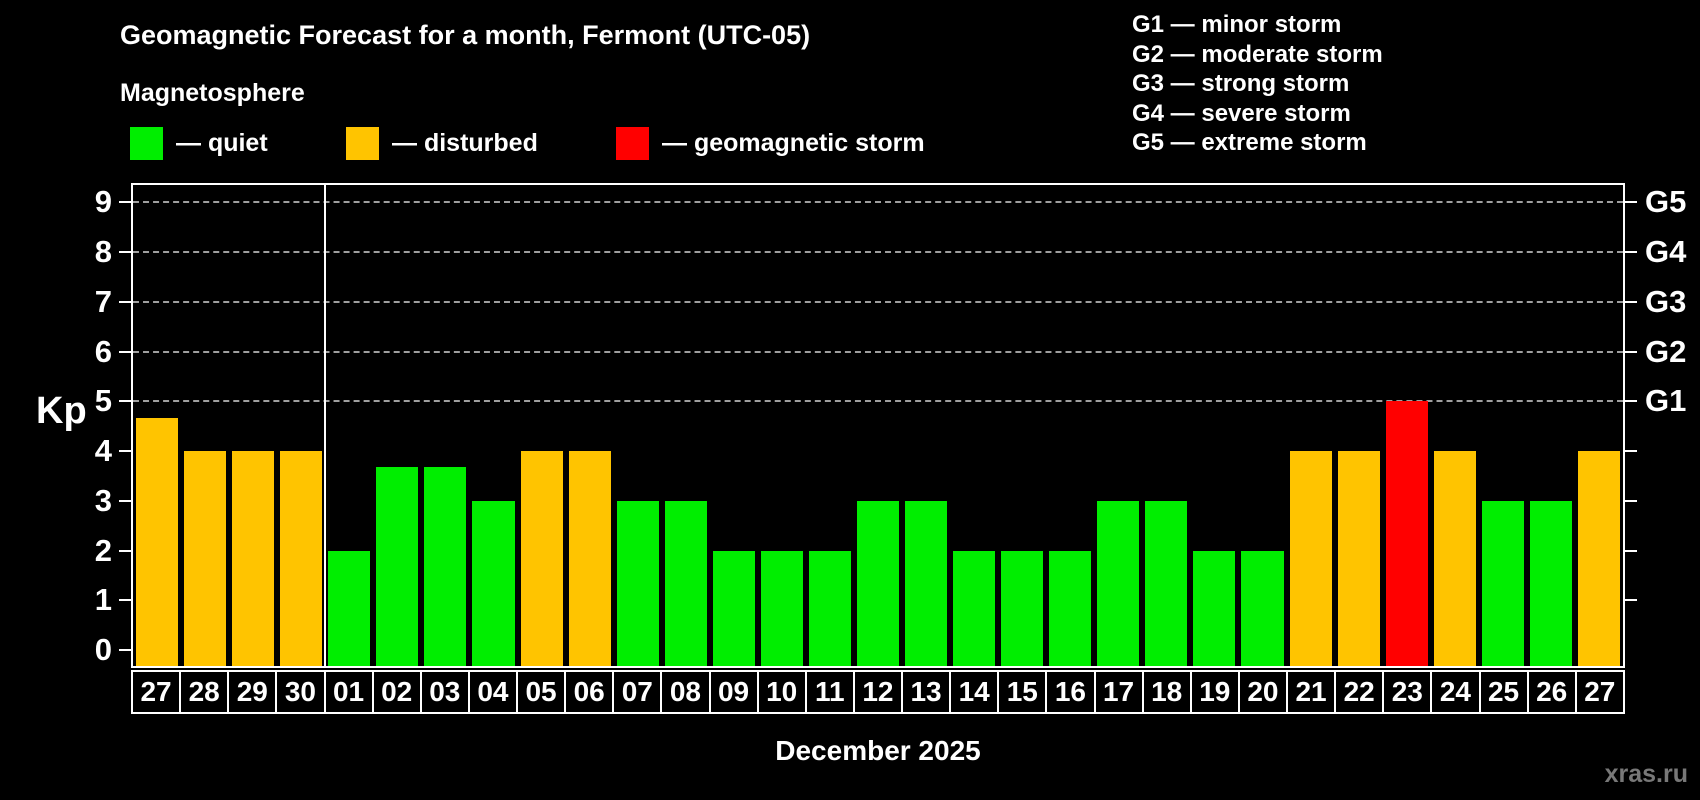  I want to click on date-cell-11: 11, so click(829, 692).